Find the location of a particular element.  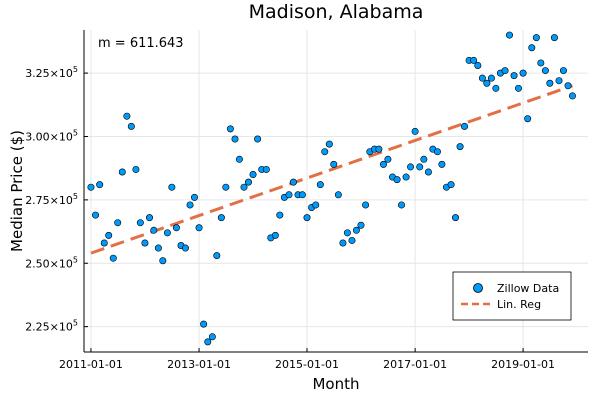

x-tick-label: 2015-01-01 is located at coordinates (307, 364).